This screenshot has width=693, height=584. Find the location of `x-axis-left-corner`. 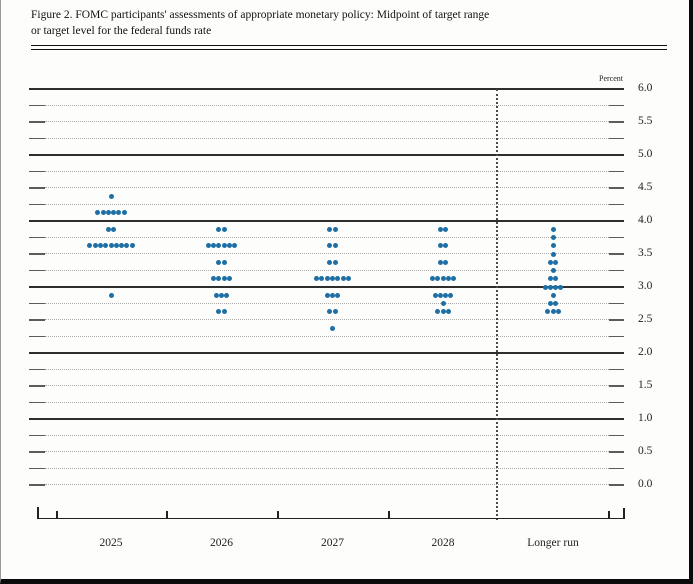

x-axis-left-corner is located at coordinates (38, 512).